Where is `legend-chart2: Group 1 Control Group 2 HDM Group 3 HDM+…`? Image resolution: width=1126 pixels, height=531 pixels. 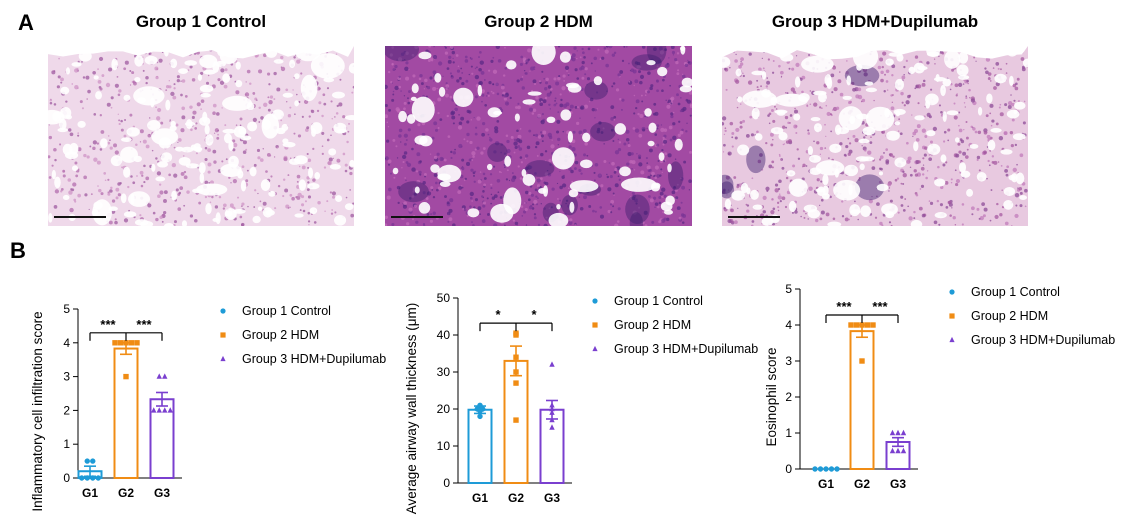
legend-chart2: Group 1 Control Group 2 HDM Group 3 HDM+… is located at coordinates (673, 325).